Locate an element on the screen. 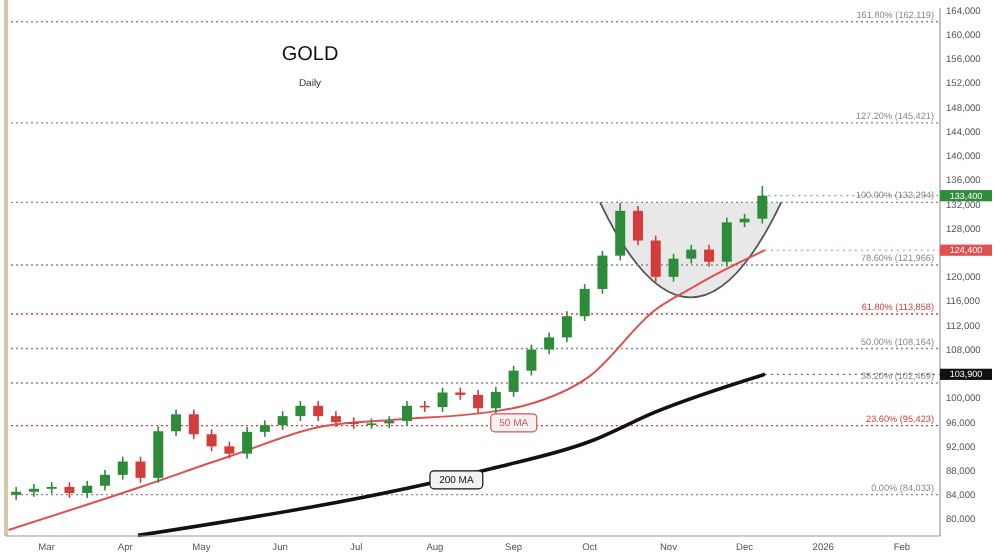  text: GOLD is located at coordinates (310, 55).